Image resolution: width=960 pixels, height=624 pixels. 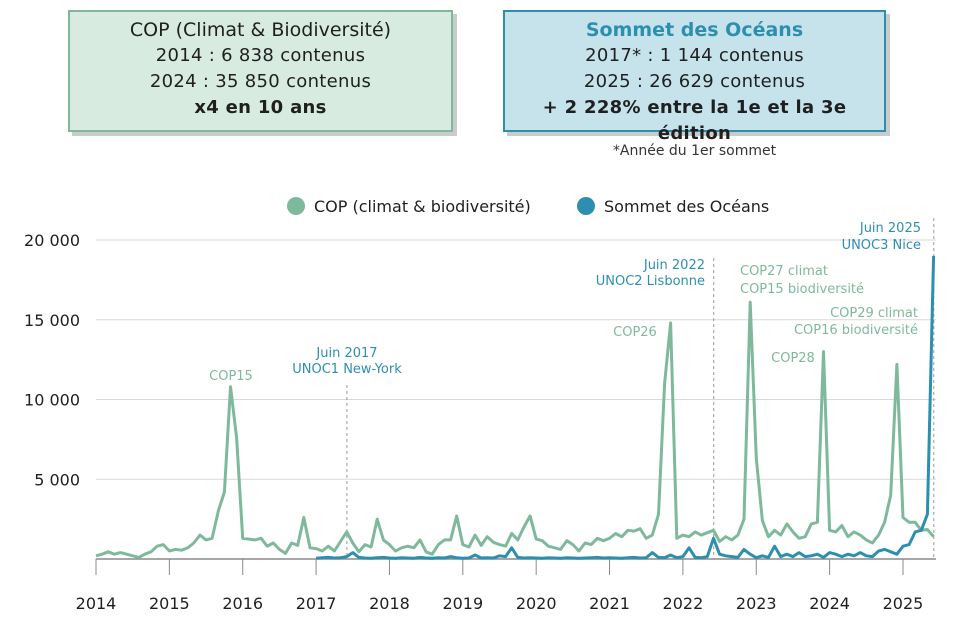 I want to click on x-tick-label: 2019, so click(x=462, y=603).